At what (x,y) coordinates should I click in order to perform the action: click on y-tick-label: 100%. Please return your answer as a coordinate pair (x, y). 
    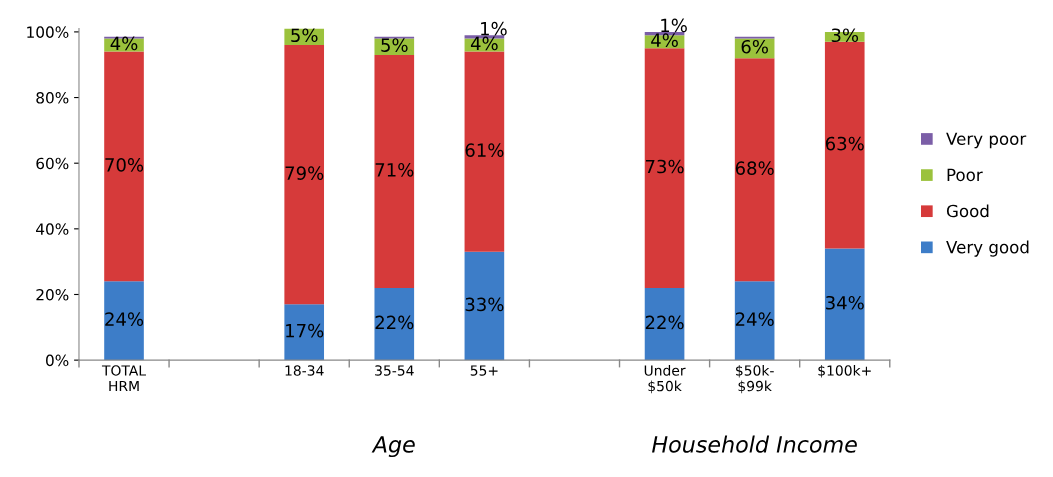
    Looking at the image, I should click on (48, 32).